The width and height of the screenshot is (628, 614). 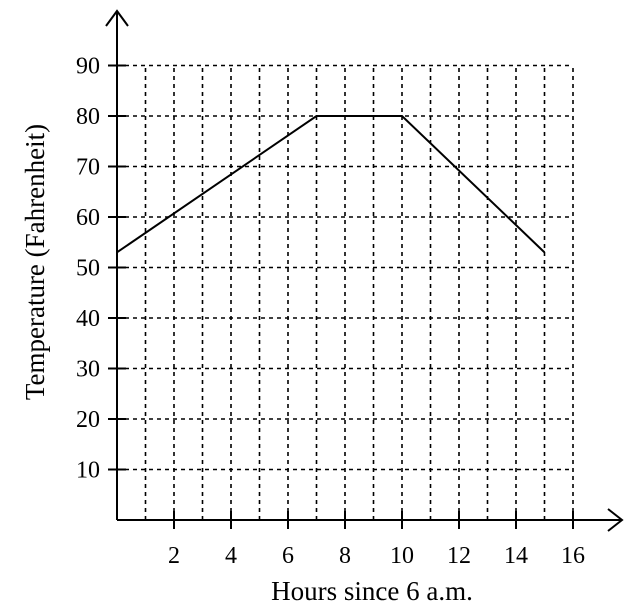 I want to click on y-tick-label: 70, so click(x=88, y=168).